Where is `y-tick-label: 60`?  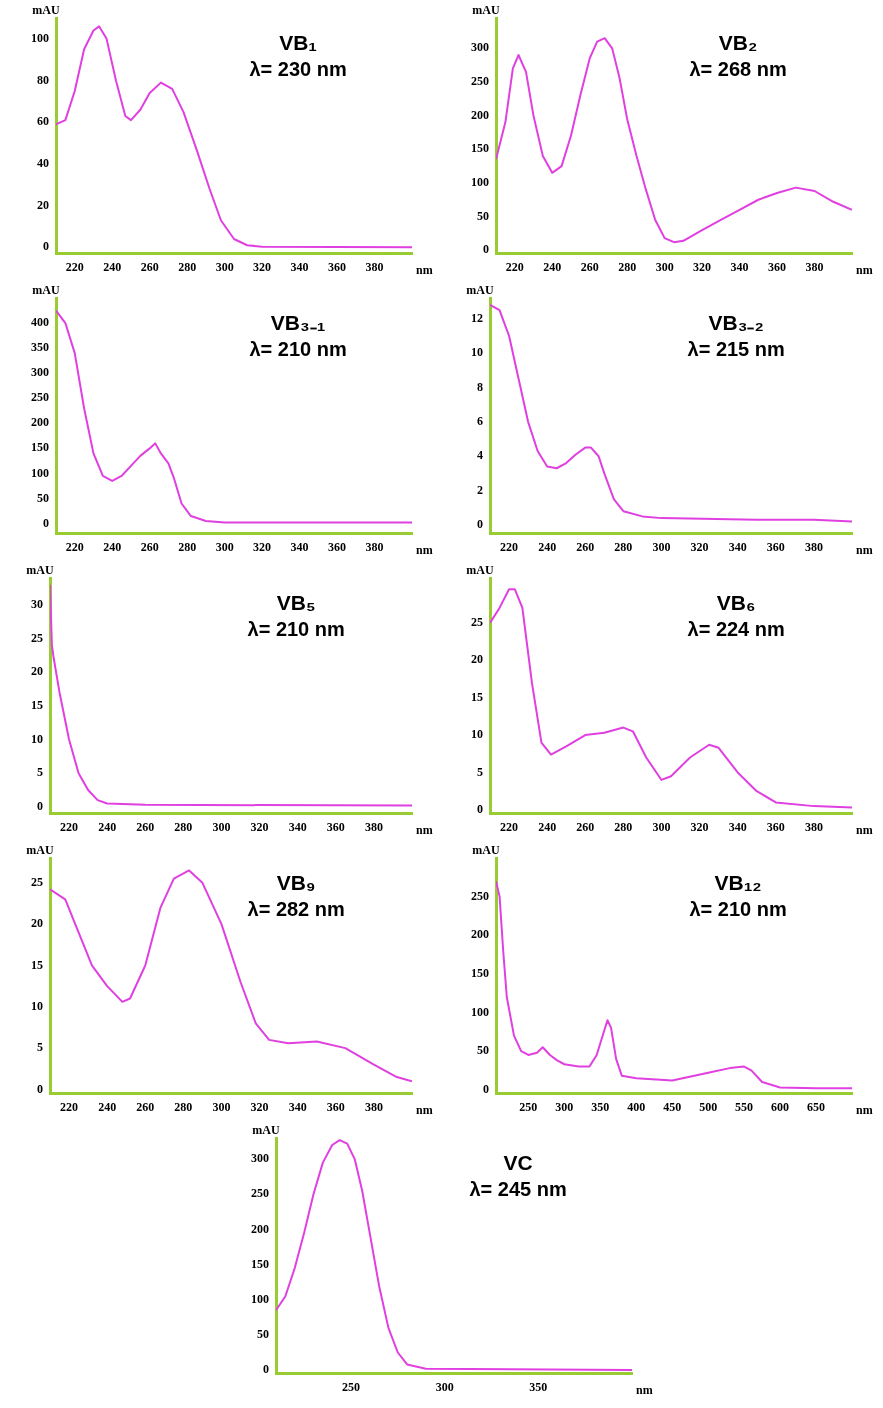 y-tick-label: 60 is located at coordinates (42, 121).